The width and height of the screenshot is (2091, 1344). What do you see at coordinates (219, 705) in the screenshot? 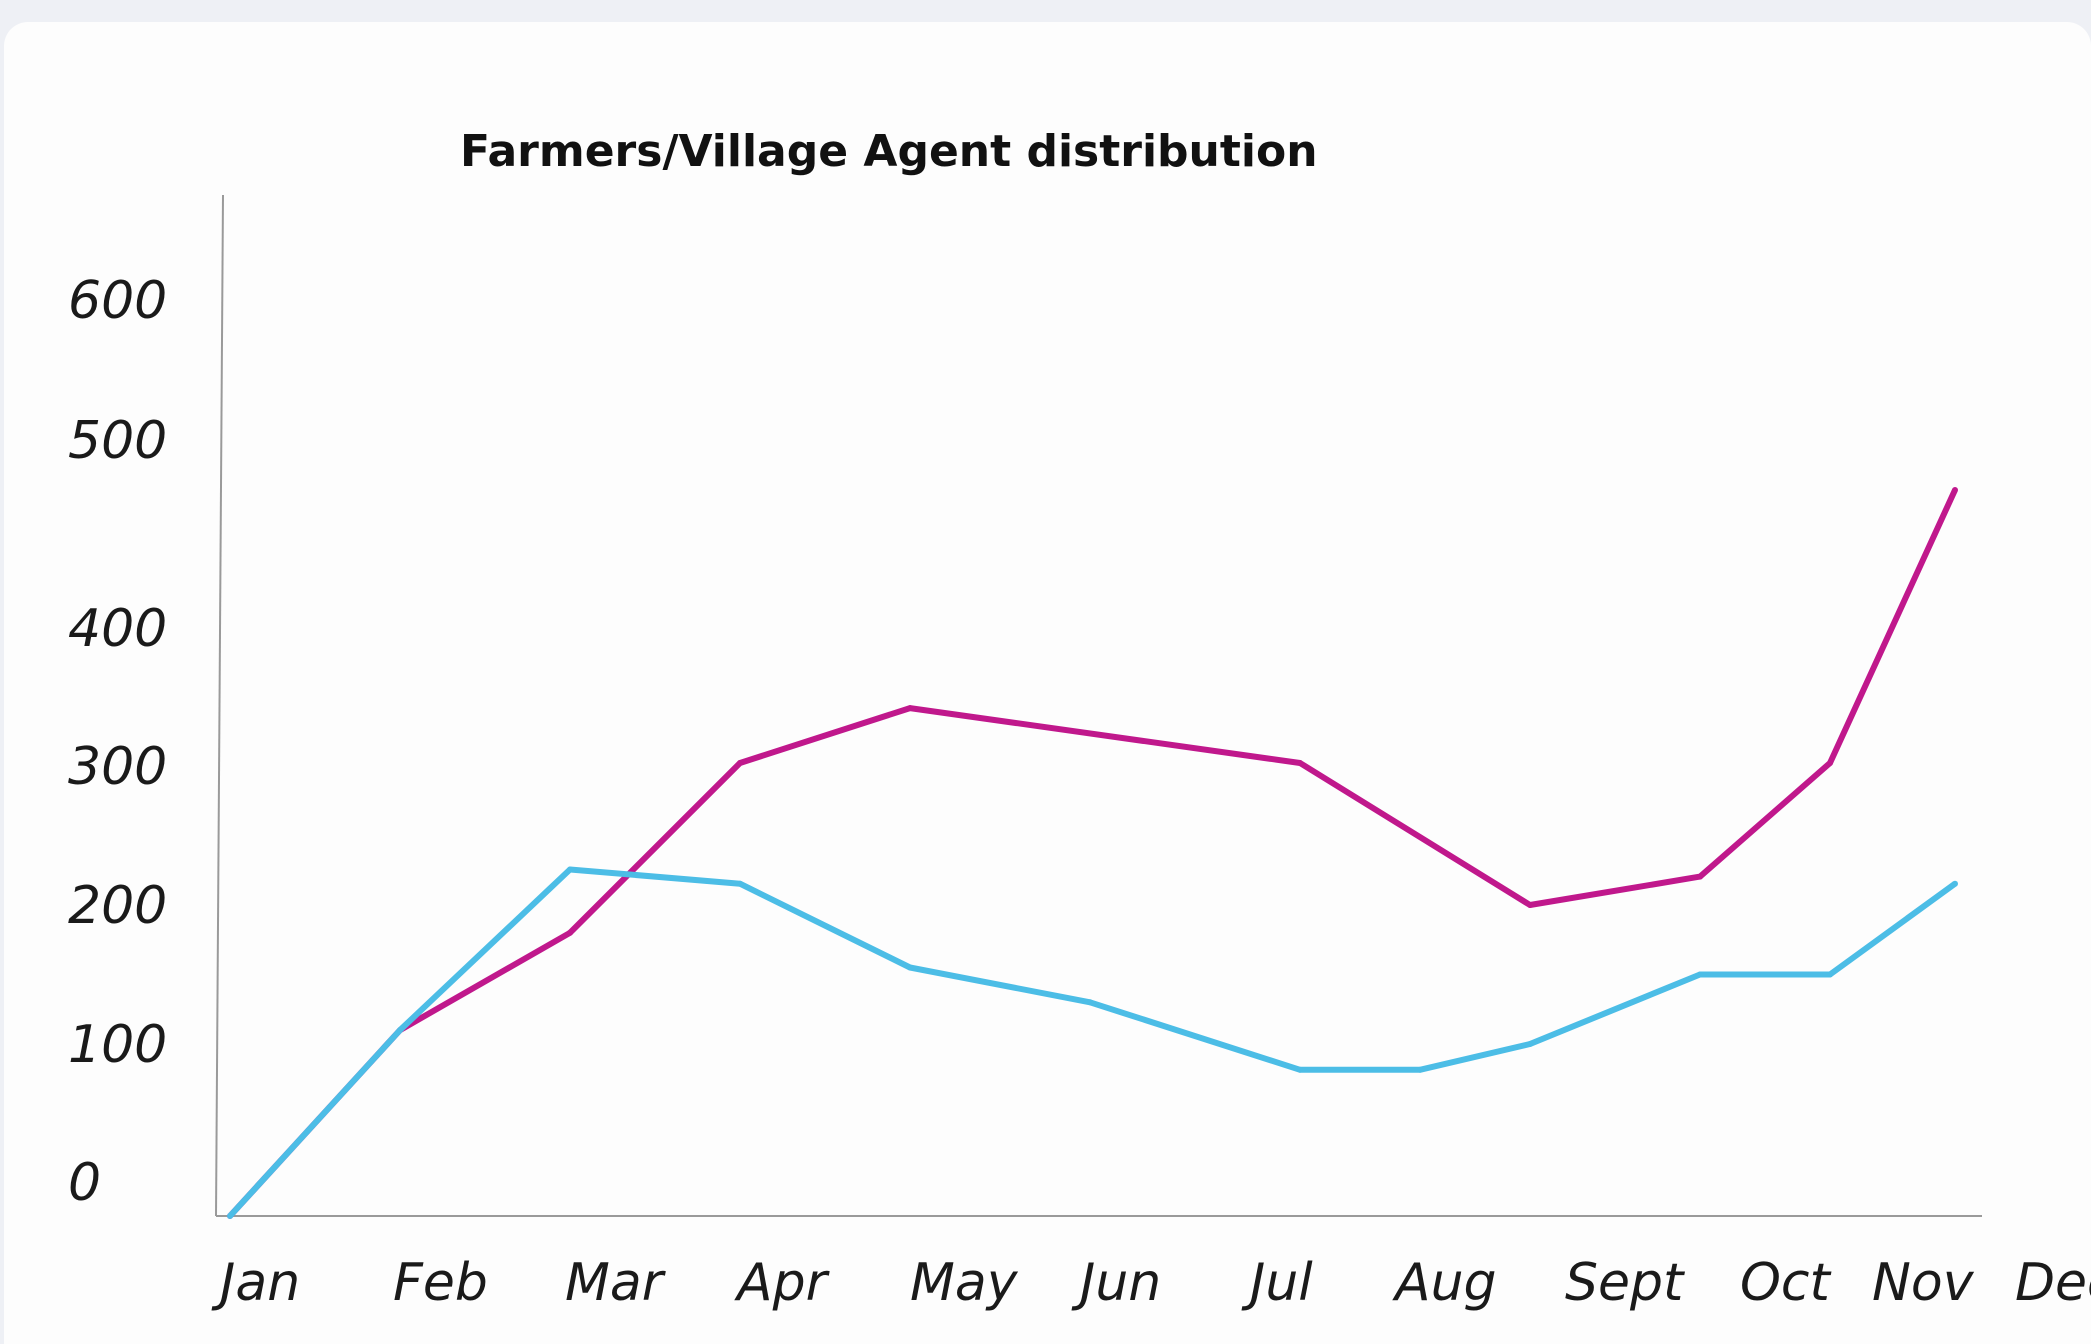
I see `y-axis-line` at bounding box center [219, 705].